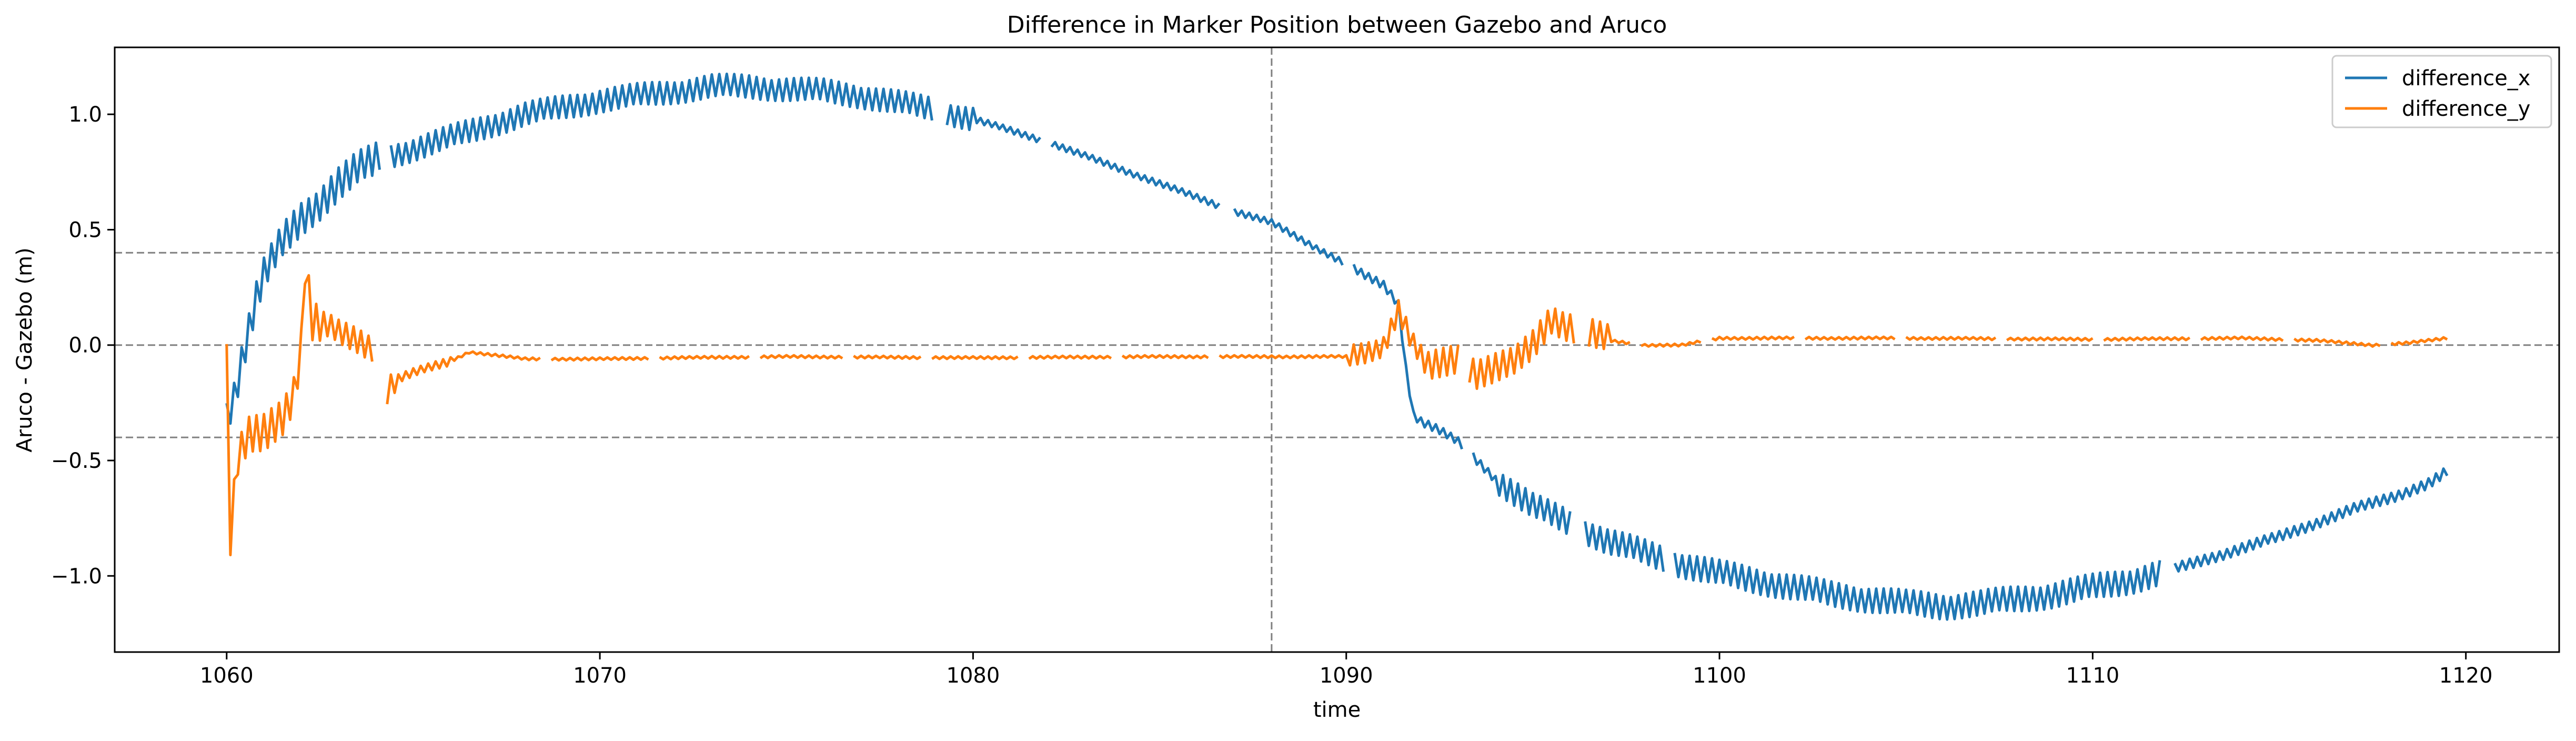  I want to click on y-tick-label: −0.5, so click(76, 461).